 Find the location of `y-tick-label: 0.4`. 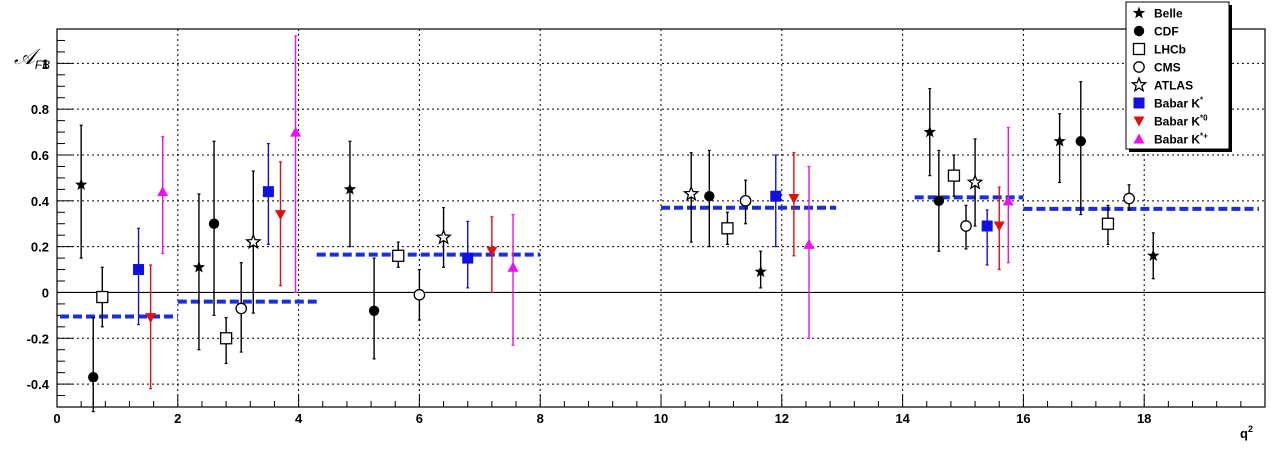

y-tick-label: 0.4 is located at coordinates (40, 201).